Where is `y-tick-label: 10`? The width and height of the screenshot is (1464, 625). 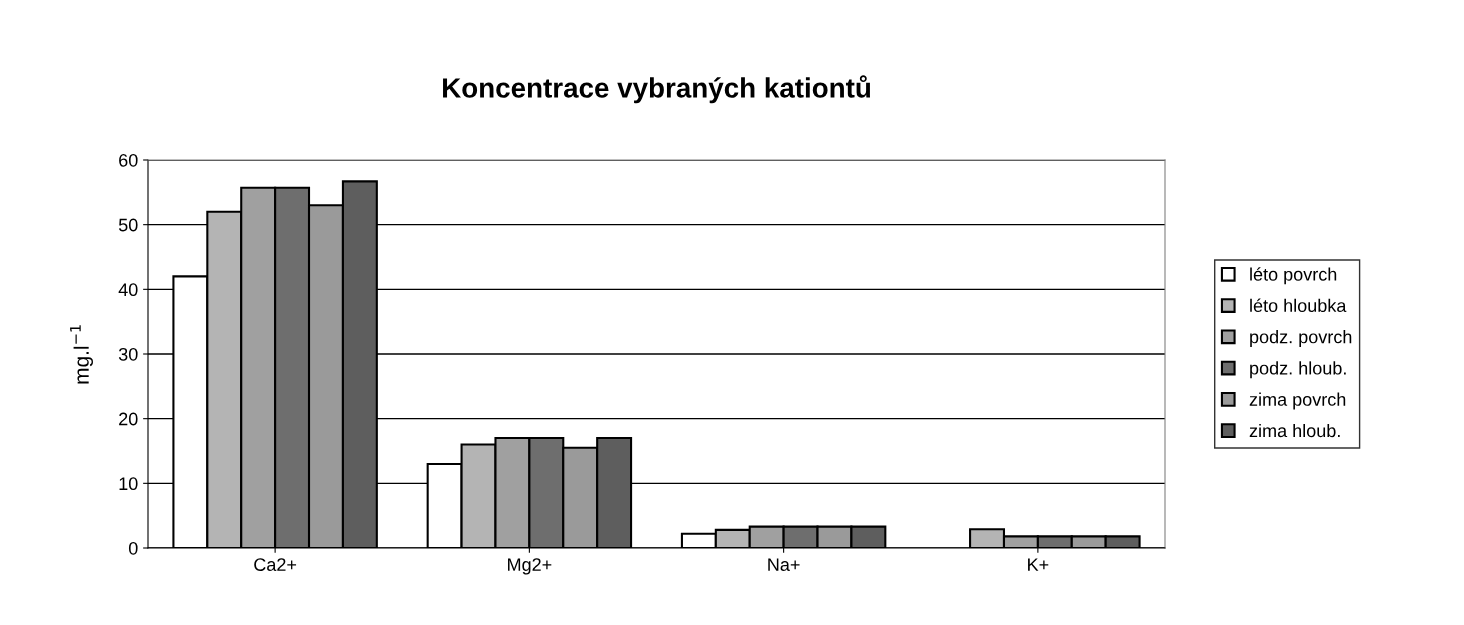 y-tick-label: 10 is located at coordinates (128, 484).